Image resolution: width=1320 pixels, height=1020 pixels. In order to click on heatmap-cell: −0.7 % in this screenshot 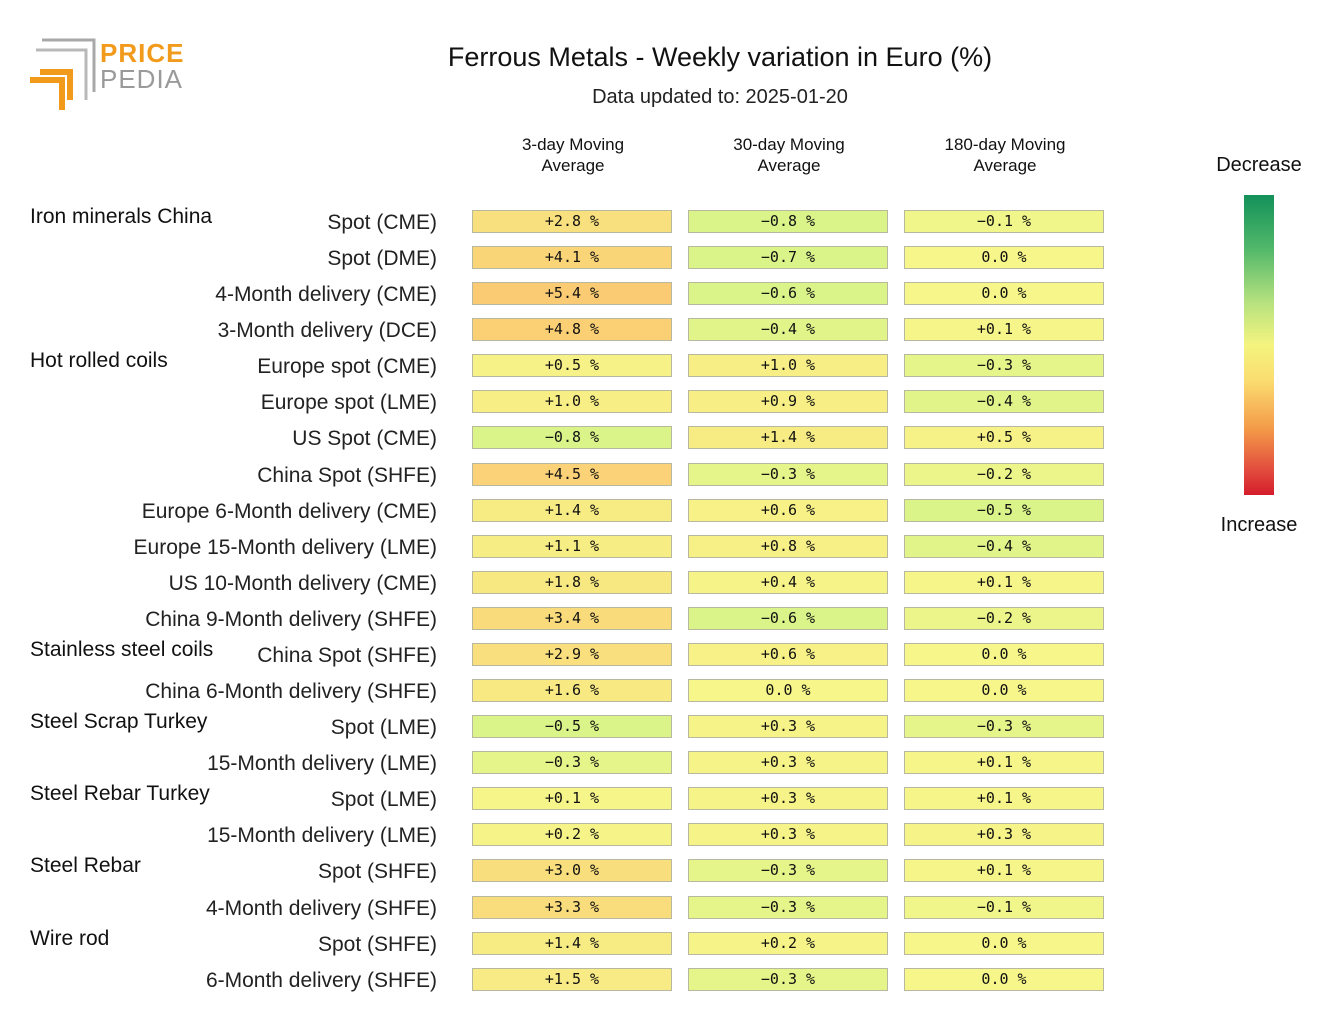, I will do `click(788, 258)`.